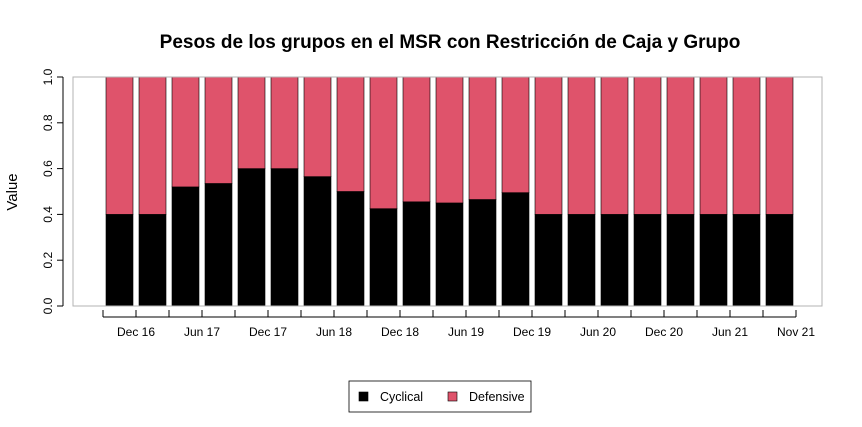  Describe the element at coordinates (52, 191) in the screenshot. I see `y-axis: 0.0 0.2 0.4 0.6 0.8 1.0` at that location.